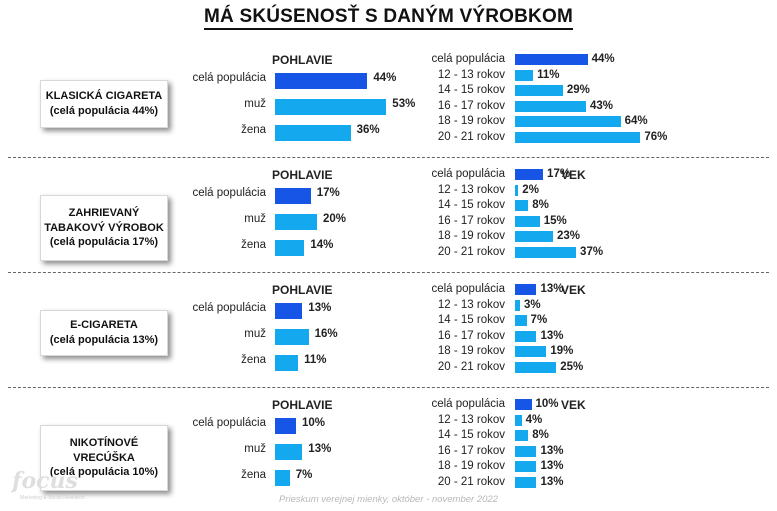 This screenshot has height=511, width=777. Describe the element at coordinates (104, 458) in the screenshot. I see `product-label-box: NIKOTÍNOVÉ VRECÚŠKA (celá populácia 10%)` at that location.